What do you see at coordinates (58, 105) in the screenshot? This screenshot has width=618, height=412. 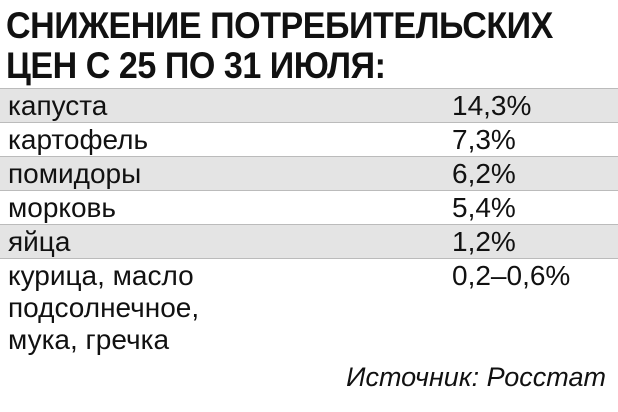 I see `row-label: капуста` at bounding box center [58, 105].